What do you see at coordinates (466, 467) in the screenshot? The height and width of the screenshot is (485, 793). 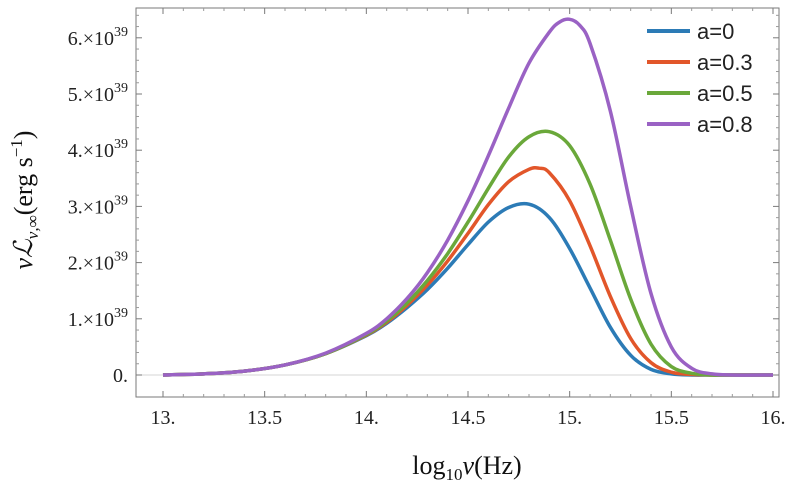 I see `x-axis-title: log10ν(Hz)` at bounding box center [466, 467].